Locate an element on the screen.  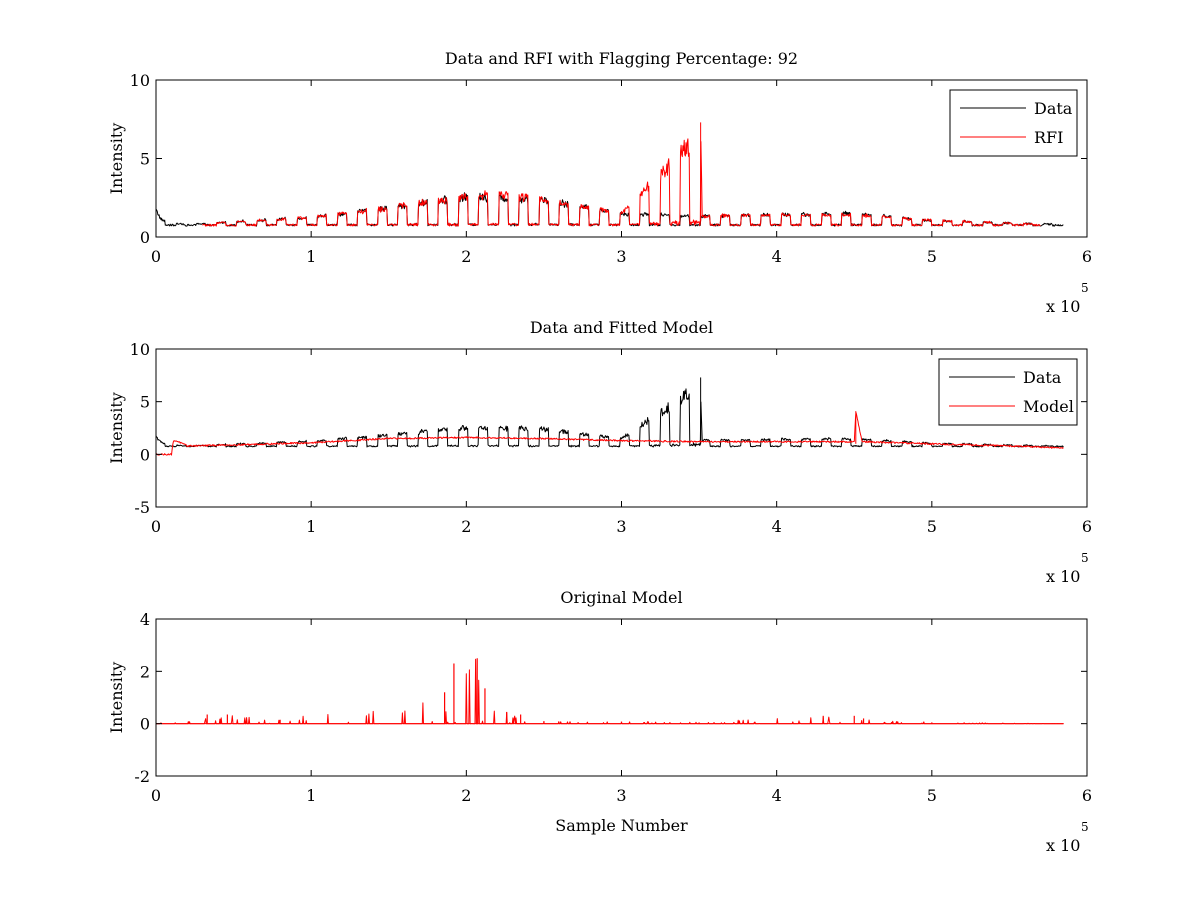
y-tick-label: -2 is located at coordinates (142, 776).